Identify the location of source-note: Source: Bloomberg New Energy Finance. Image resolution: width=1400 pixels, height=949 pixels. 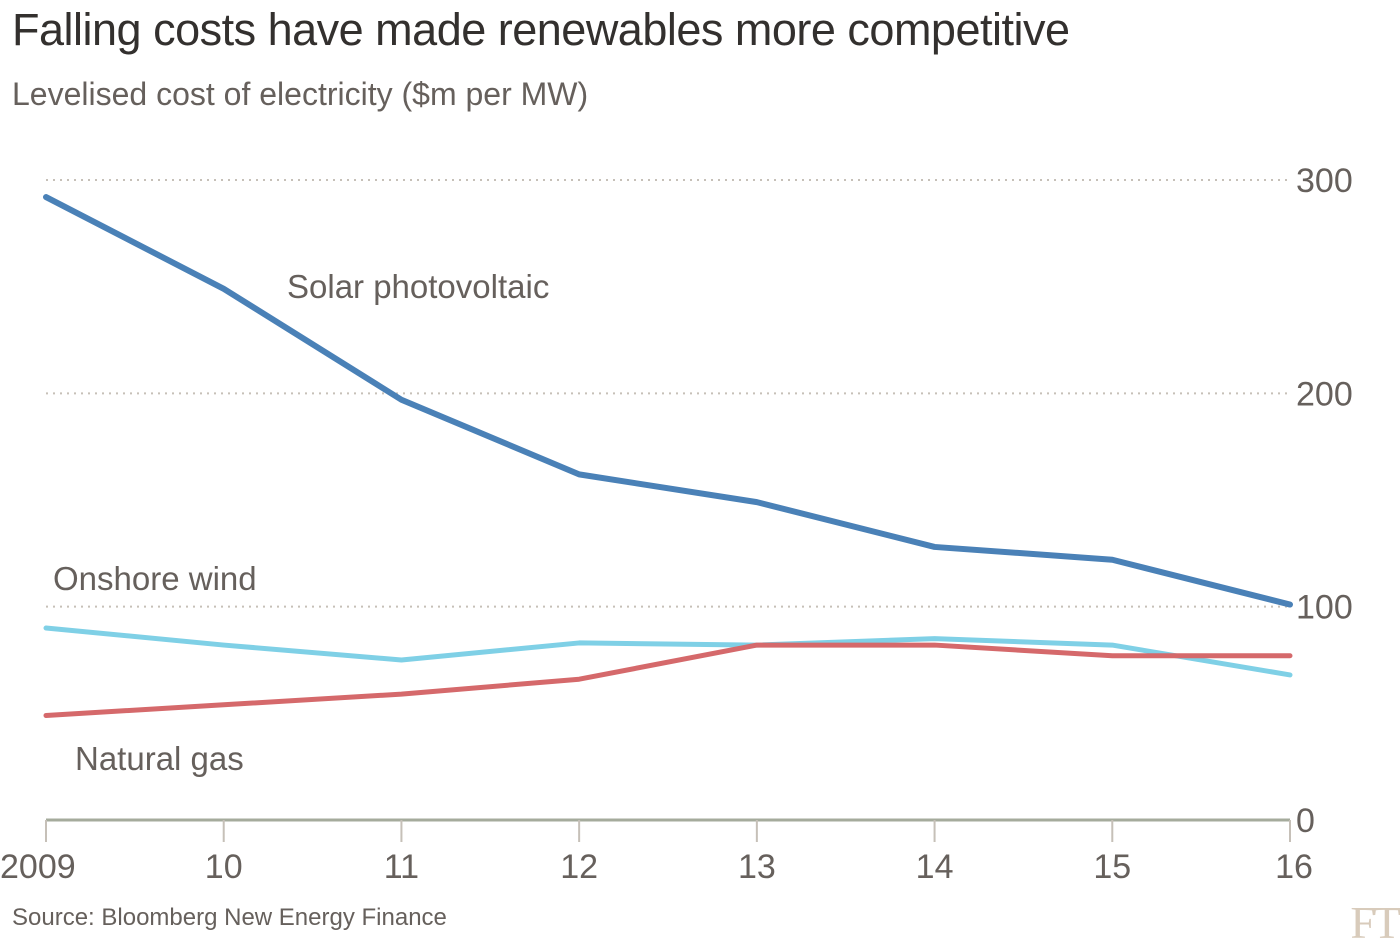
(229, 917).